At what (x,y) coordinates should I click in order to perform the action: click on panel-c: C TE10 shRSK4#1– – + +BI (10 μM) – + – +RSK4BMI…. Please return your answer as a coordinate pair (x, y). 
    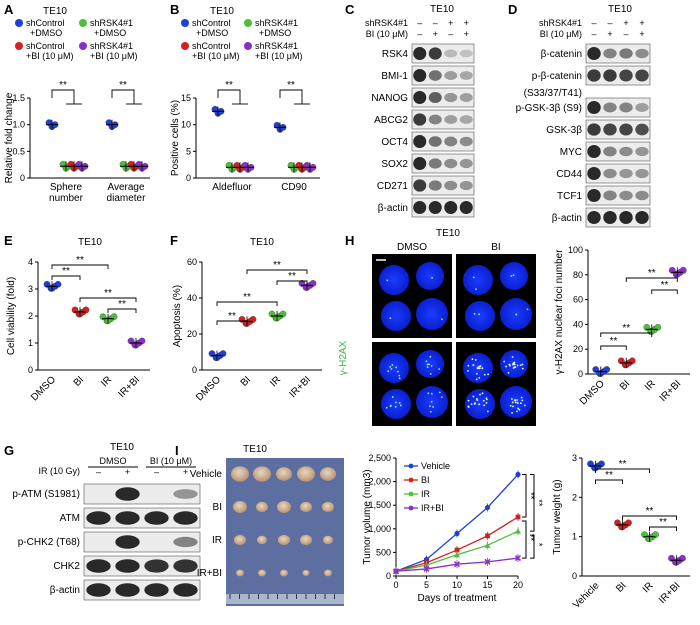
    Looking at the image, I should click on (410, 110).